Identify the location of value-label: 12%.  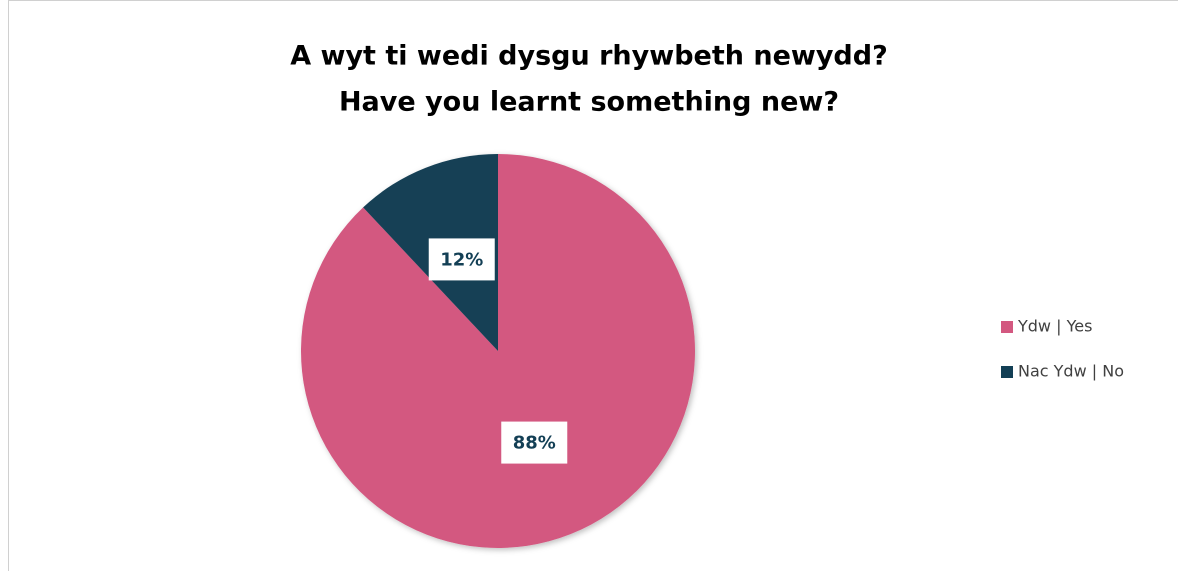
(461, 259).